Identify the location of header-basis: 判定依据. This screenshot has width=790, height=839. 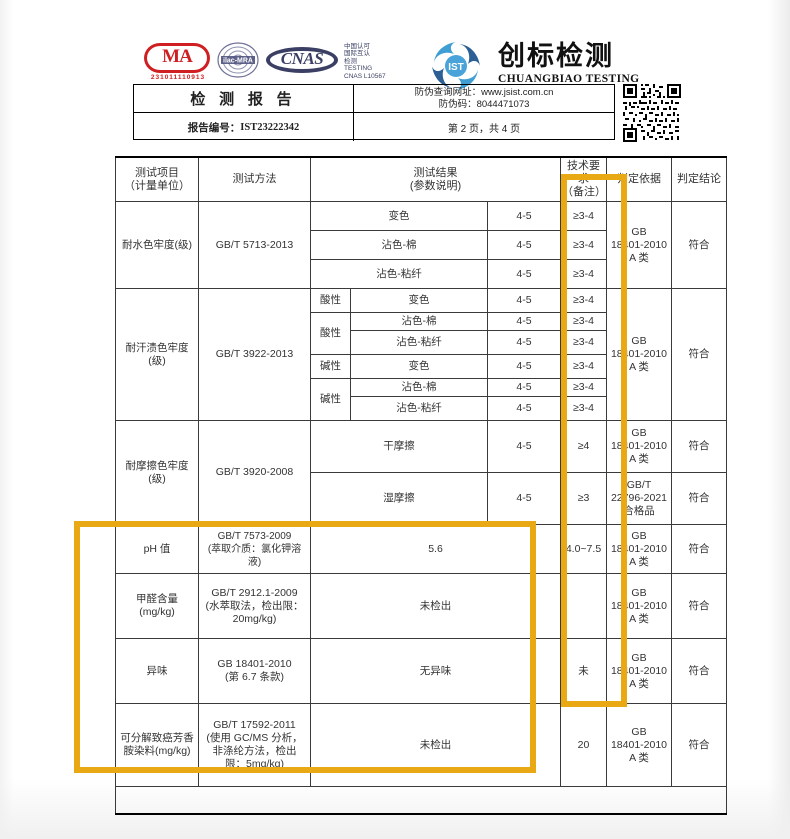
(639, 179).